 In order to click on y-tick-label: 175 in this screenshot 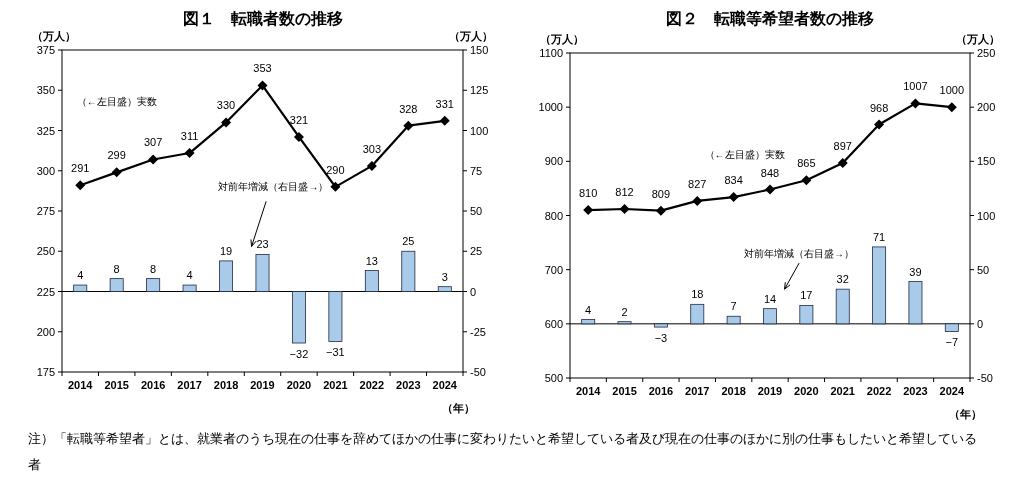, I will do `click(45, 372)`.